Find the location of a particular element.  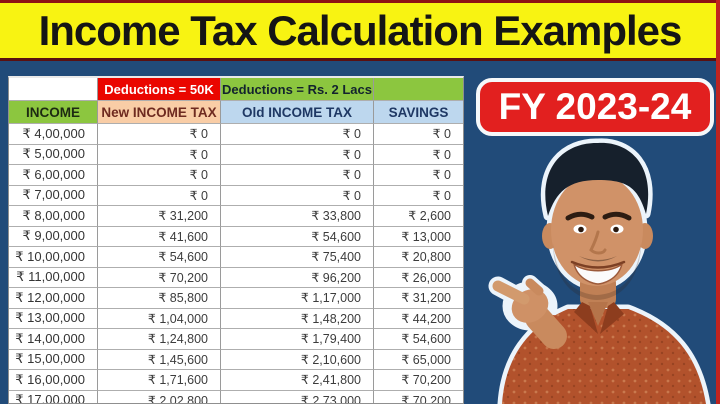

page-title: Income Tax Calculation Examples is located at coordinates (360, 30).